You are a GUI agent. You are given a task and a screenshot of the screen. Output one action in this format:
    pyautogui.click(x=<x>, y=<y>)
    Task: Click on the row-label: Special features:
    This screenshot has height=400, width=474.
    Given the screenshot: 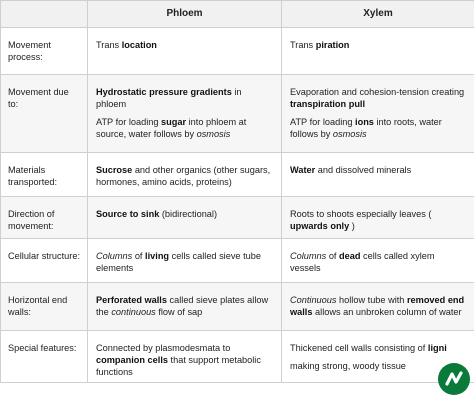 What is the action you would take?
    pyautogui.click(x=44, y=356)
    